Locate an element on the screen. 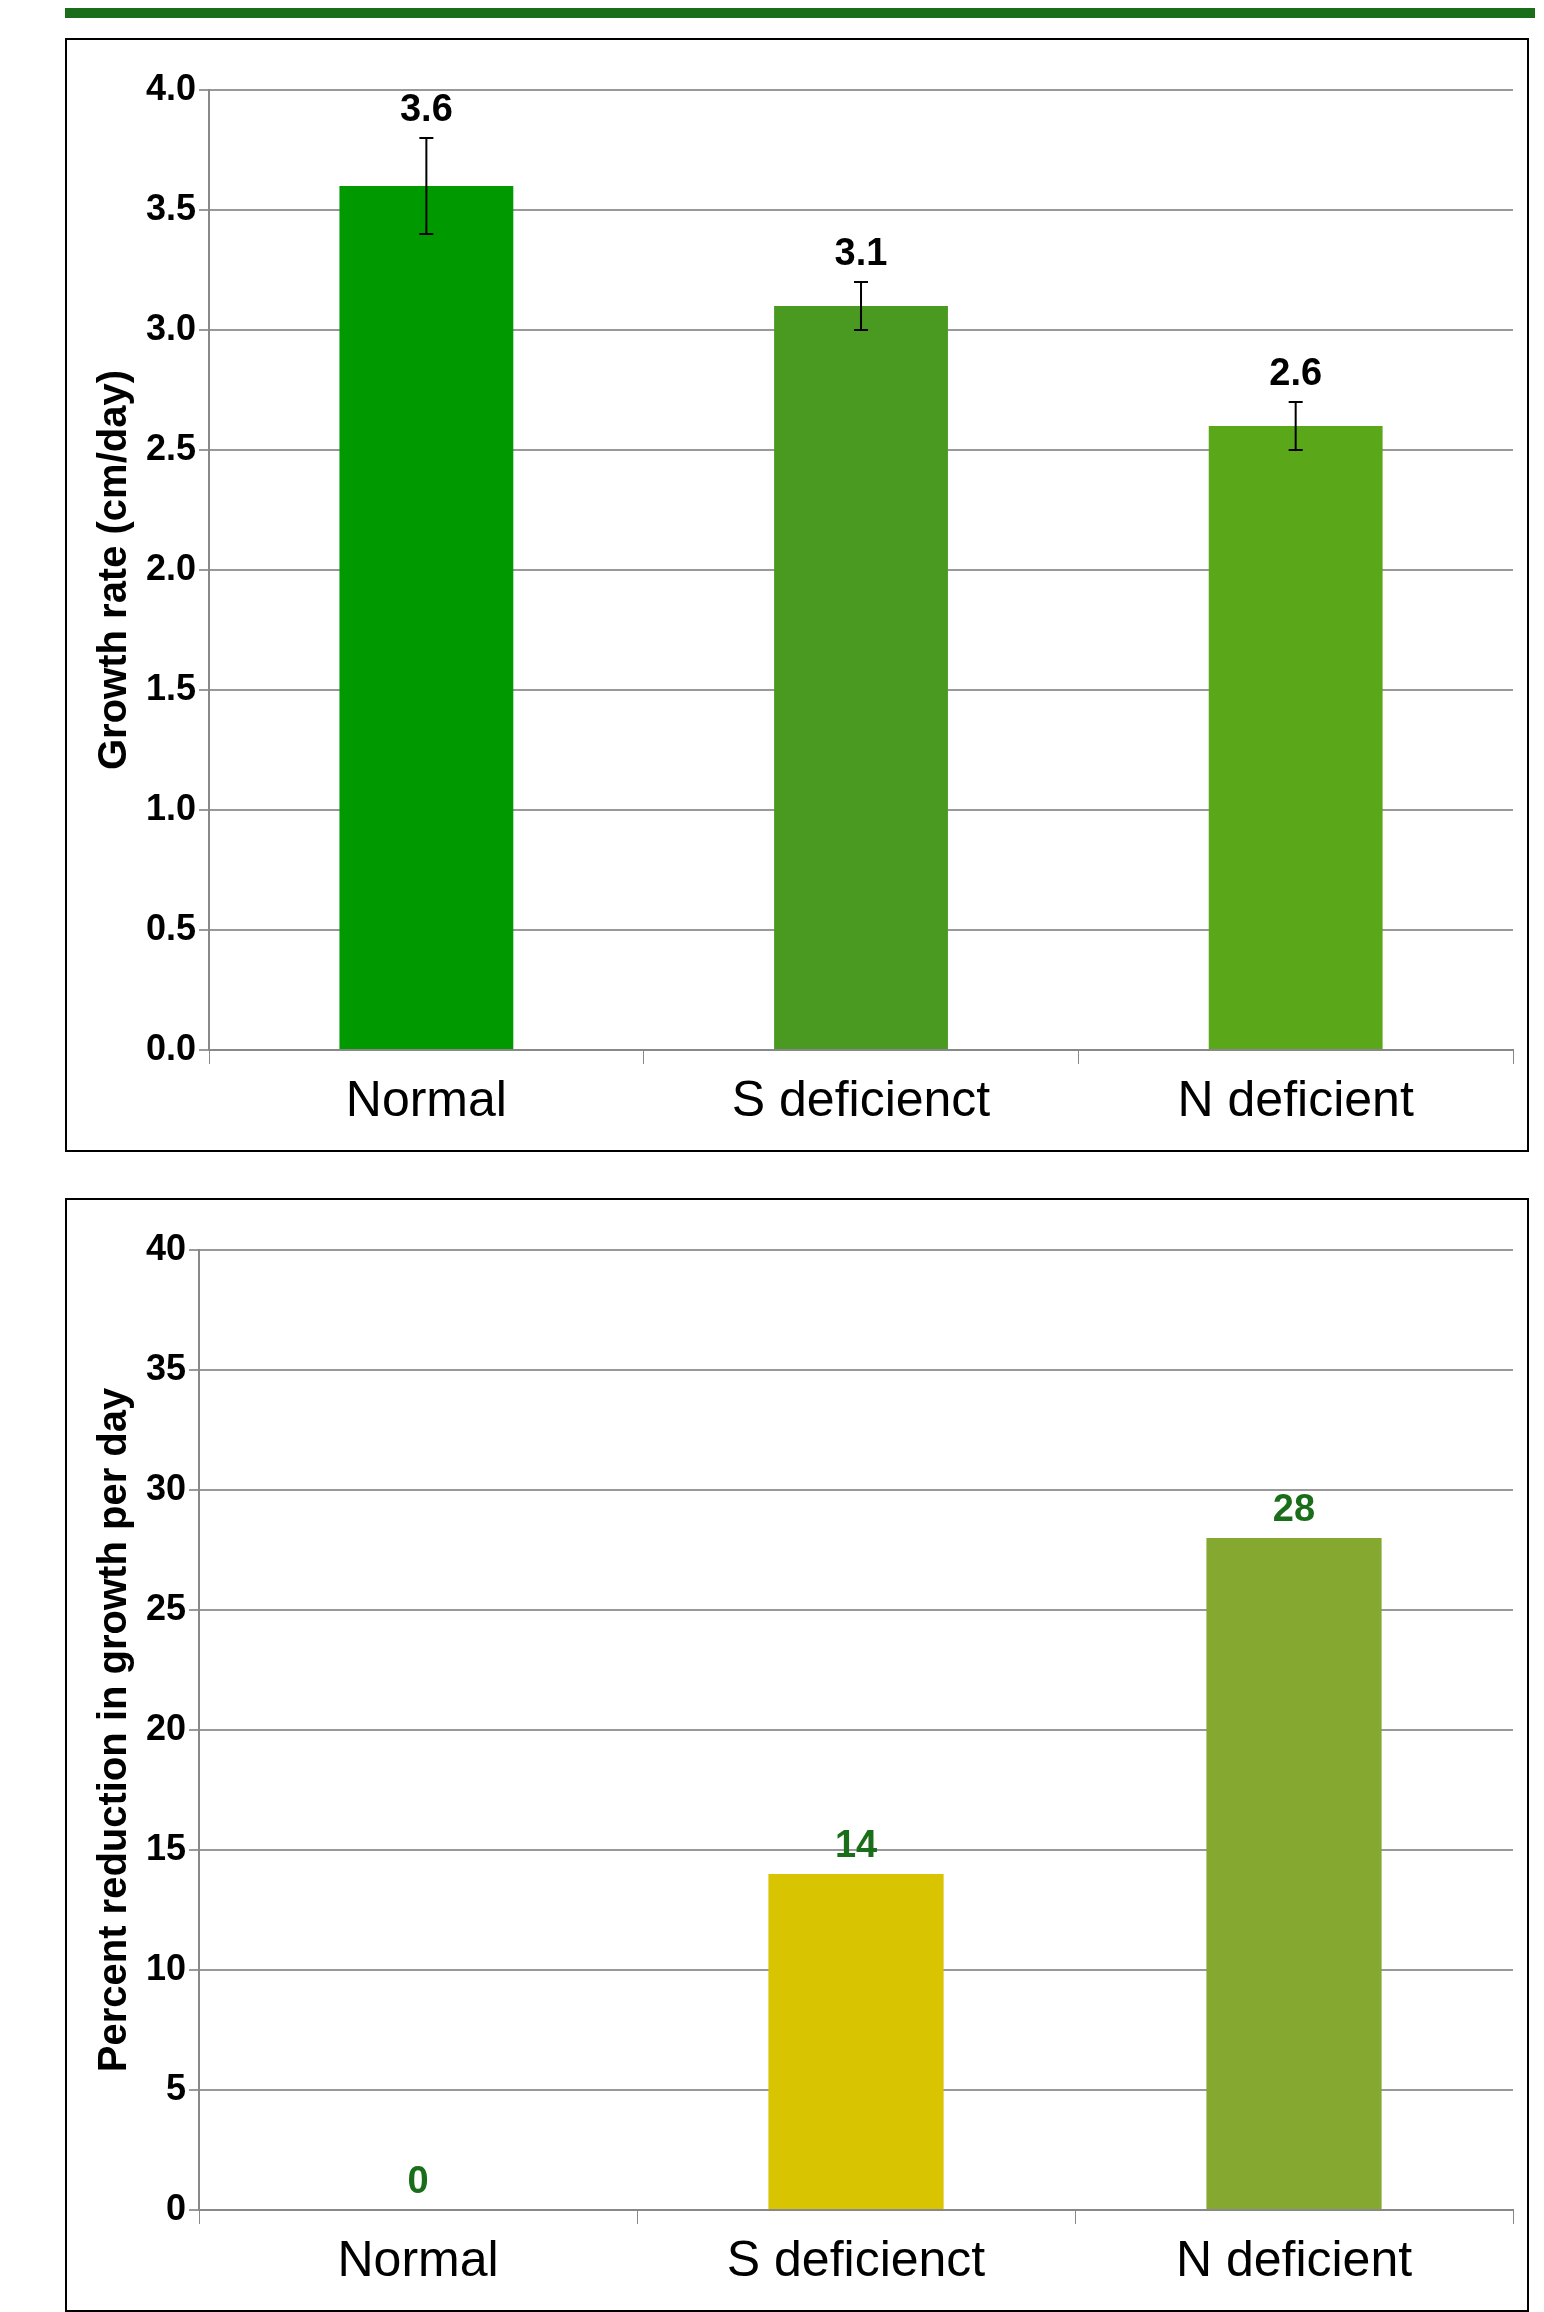  y-tick-label: 3.5 is located at coordinates (171, 207).